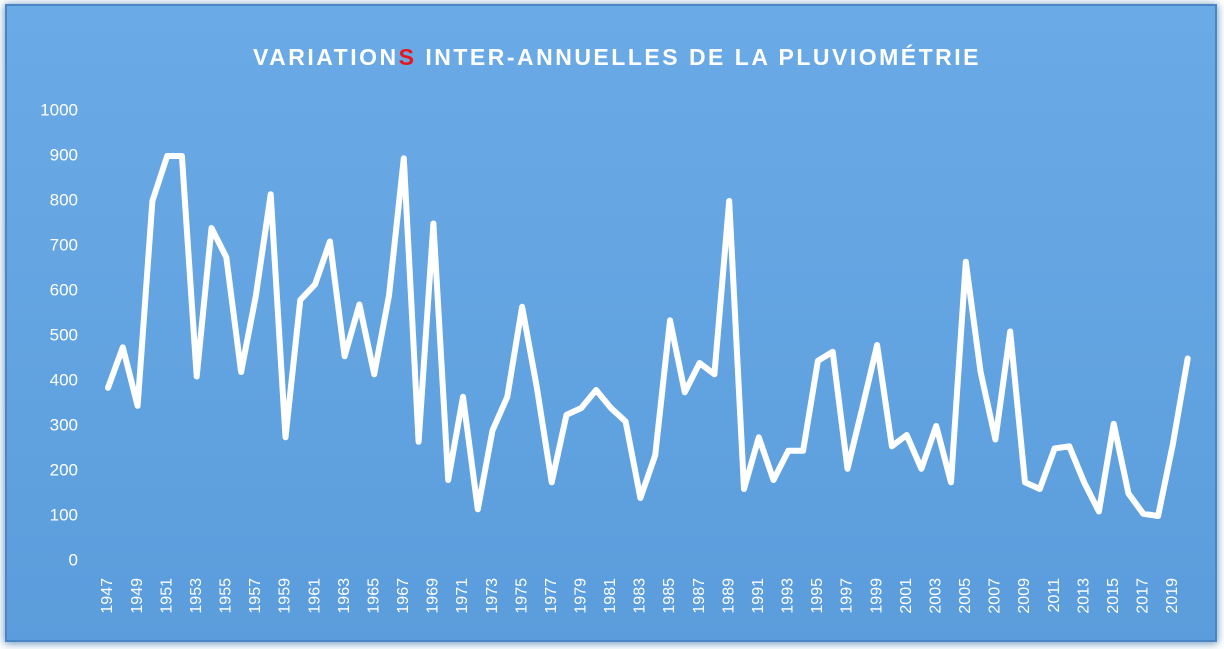 Image resolution: width=1224 pixels, height=649 pixels. Describe the element at coordinates (580, 596) in the screenshot. I see `x-tick-label: 1979` at that location.